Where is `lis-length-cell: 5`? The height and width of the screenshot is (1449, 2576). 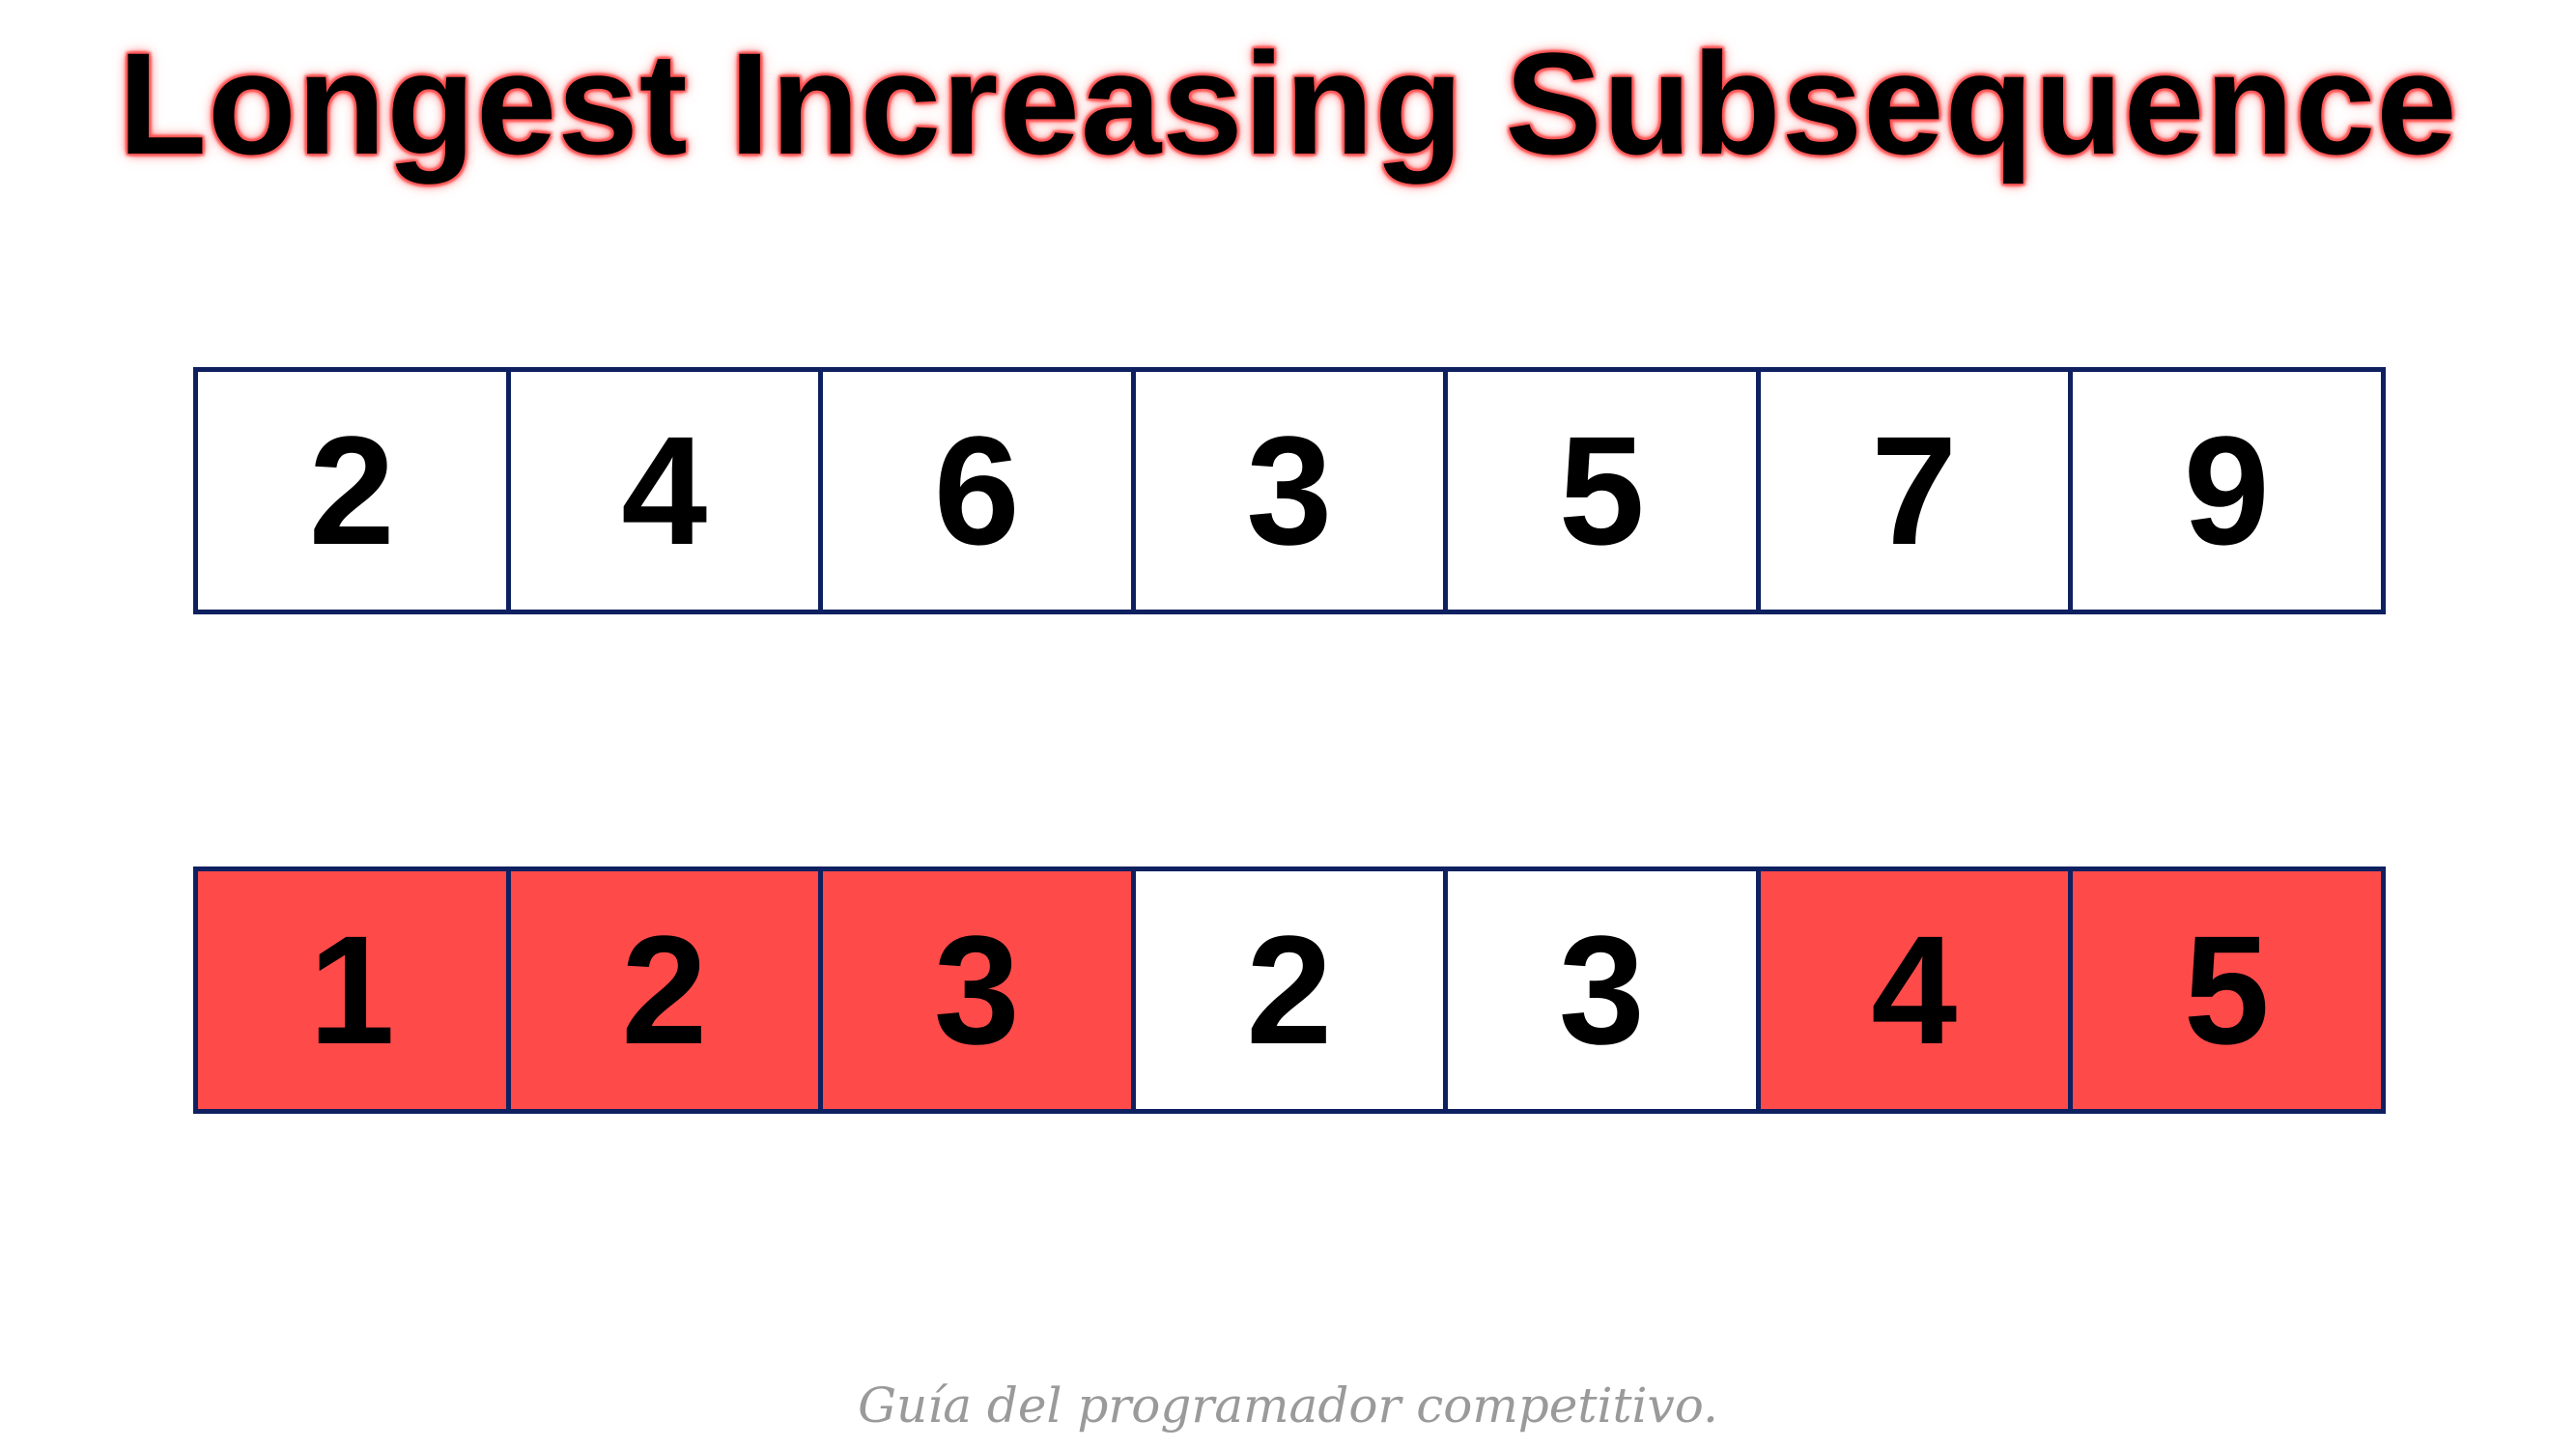
lis-length-cell: 5 is located at coordinates (2229, 990).